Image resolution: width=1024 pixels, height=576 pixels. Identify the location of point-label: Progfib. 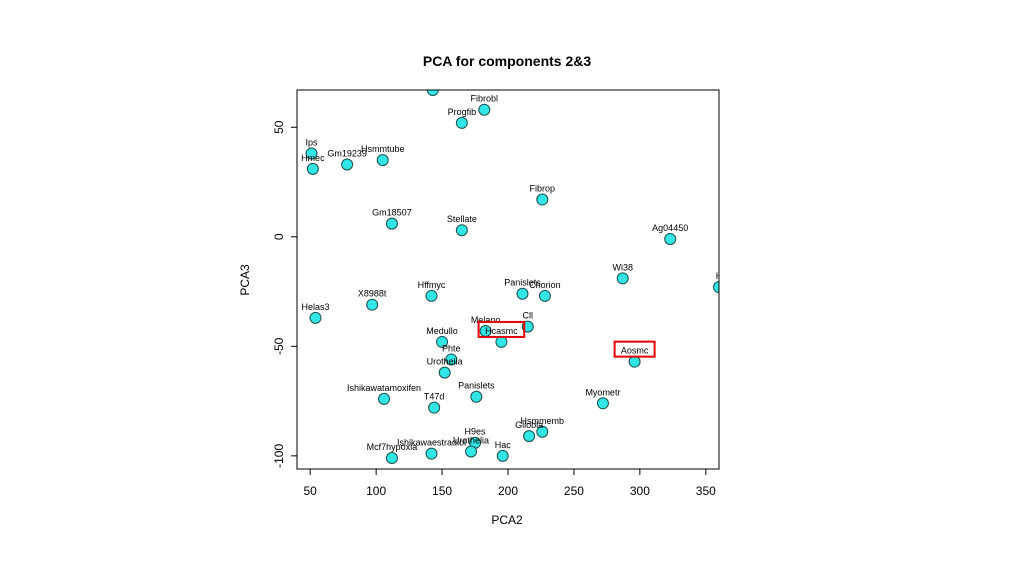
(462, 112).